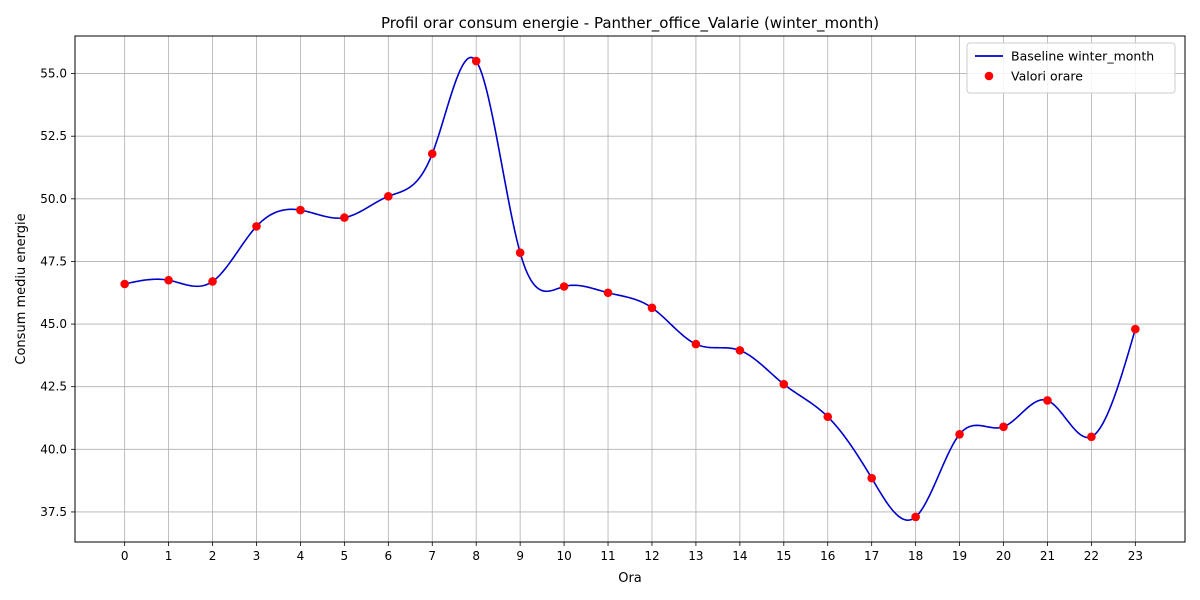 Image resolution: width=1200 pixels, height=600 pixels. I want to click on y-axis: 37.5 40.0 42.5 45.0 47.5 50.0 52.5 55.0, so click(57, 293).